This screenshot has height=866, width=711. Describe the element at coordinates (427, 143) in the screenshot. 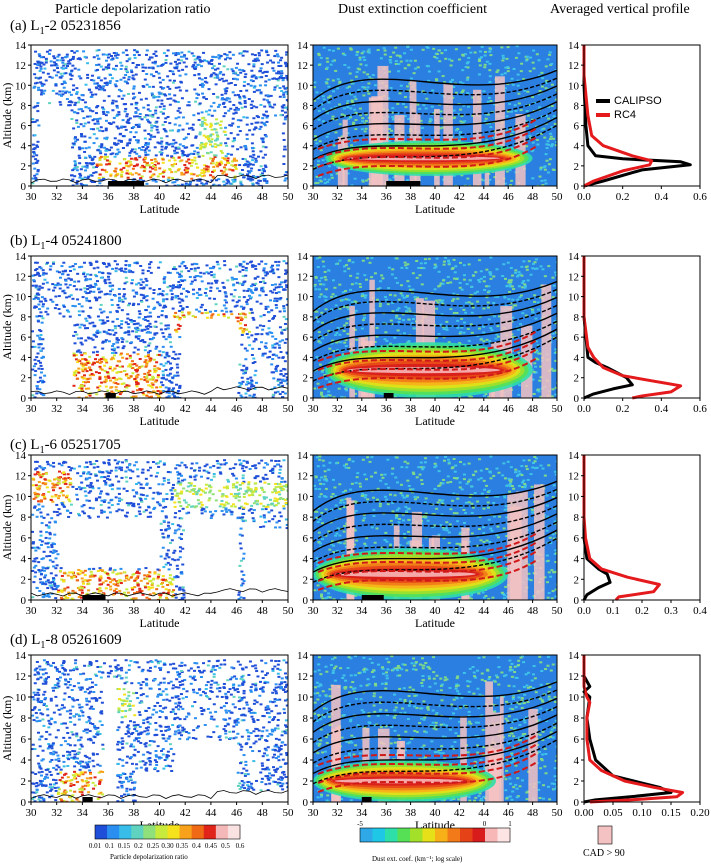

I see `model-dust-contour` at that location.